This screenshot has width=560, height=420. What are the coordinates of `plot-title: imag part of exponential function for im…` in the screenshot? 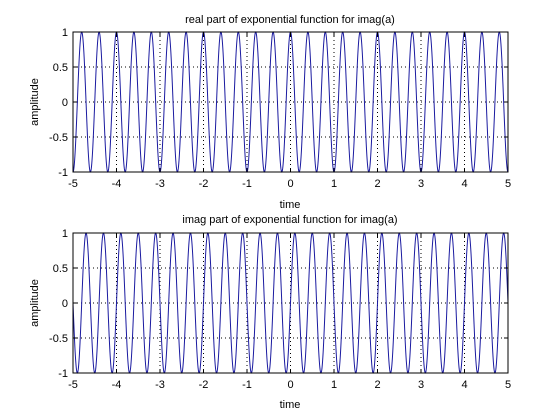 It's located at (289, 220).